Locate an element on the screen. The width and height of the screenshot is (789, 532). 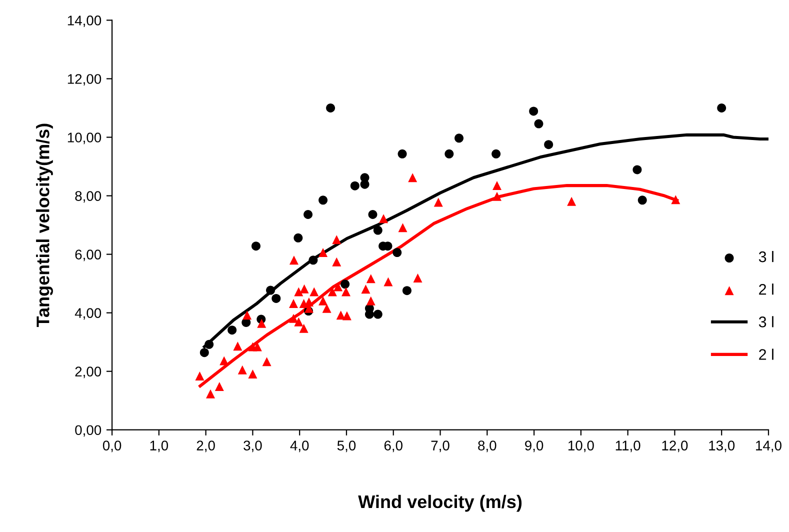
y-tick-label: 10,00 is located at coordinates (85, 138).